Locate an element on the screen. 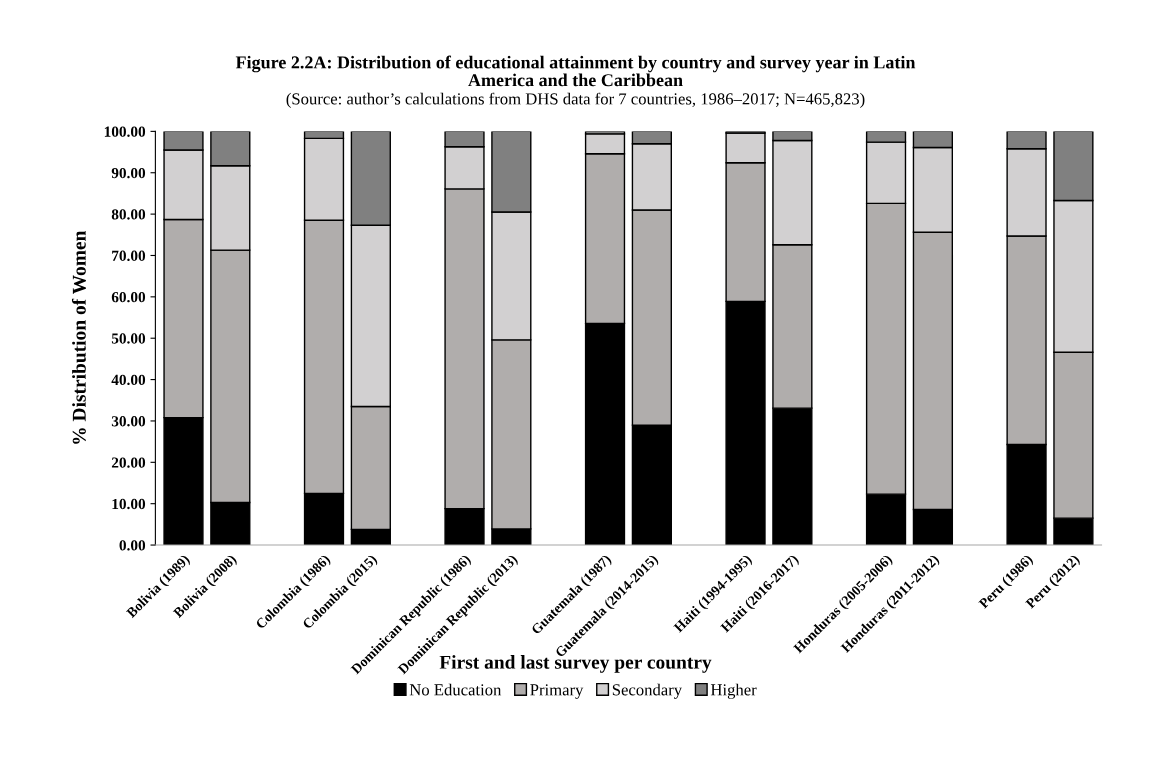  legend-label: Higher is located at coordinates (733, 691).